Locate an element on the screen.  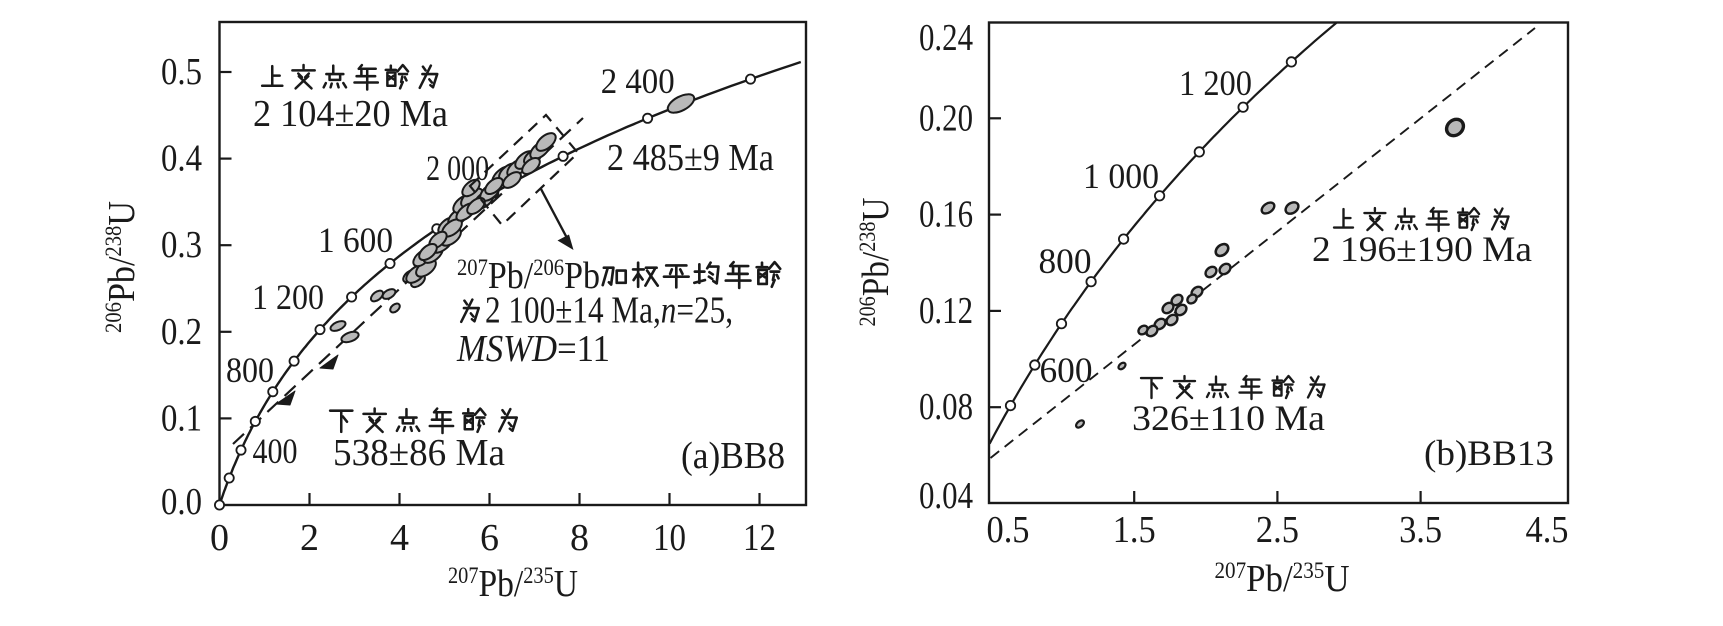
svg-text: 4.5 is located at coordinates (1547, 530).